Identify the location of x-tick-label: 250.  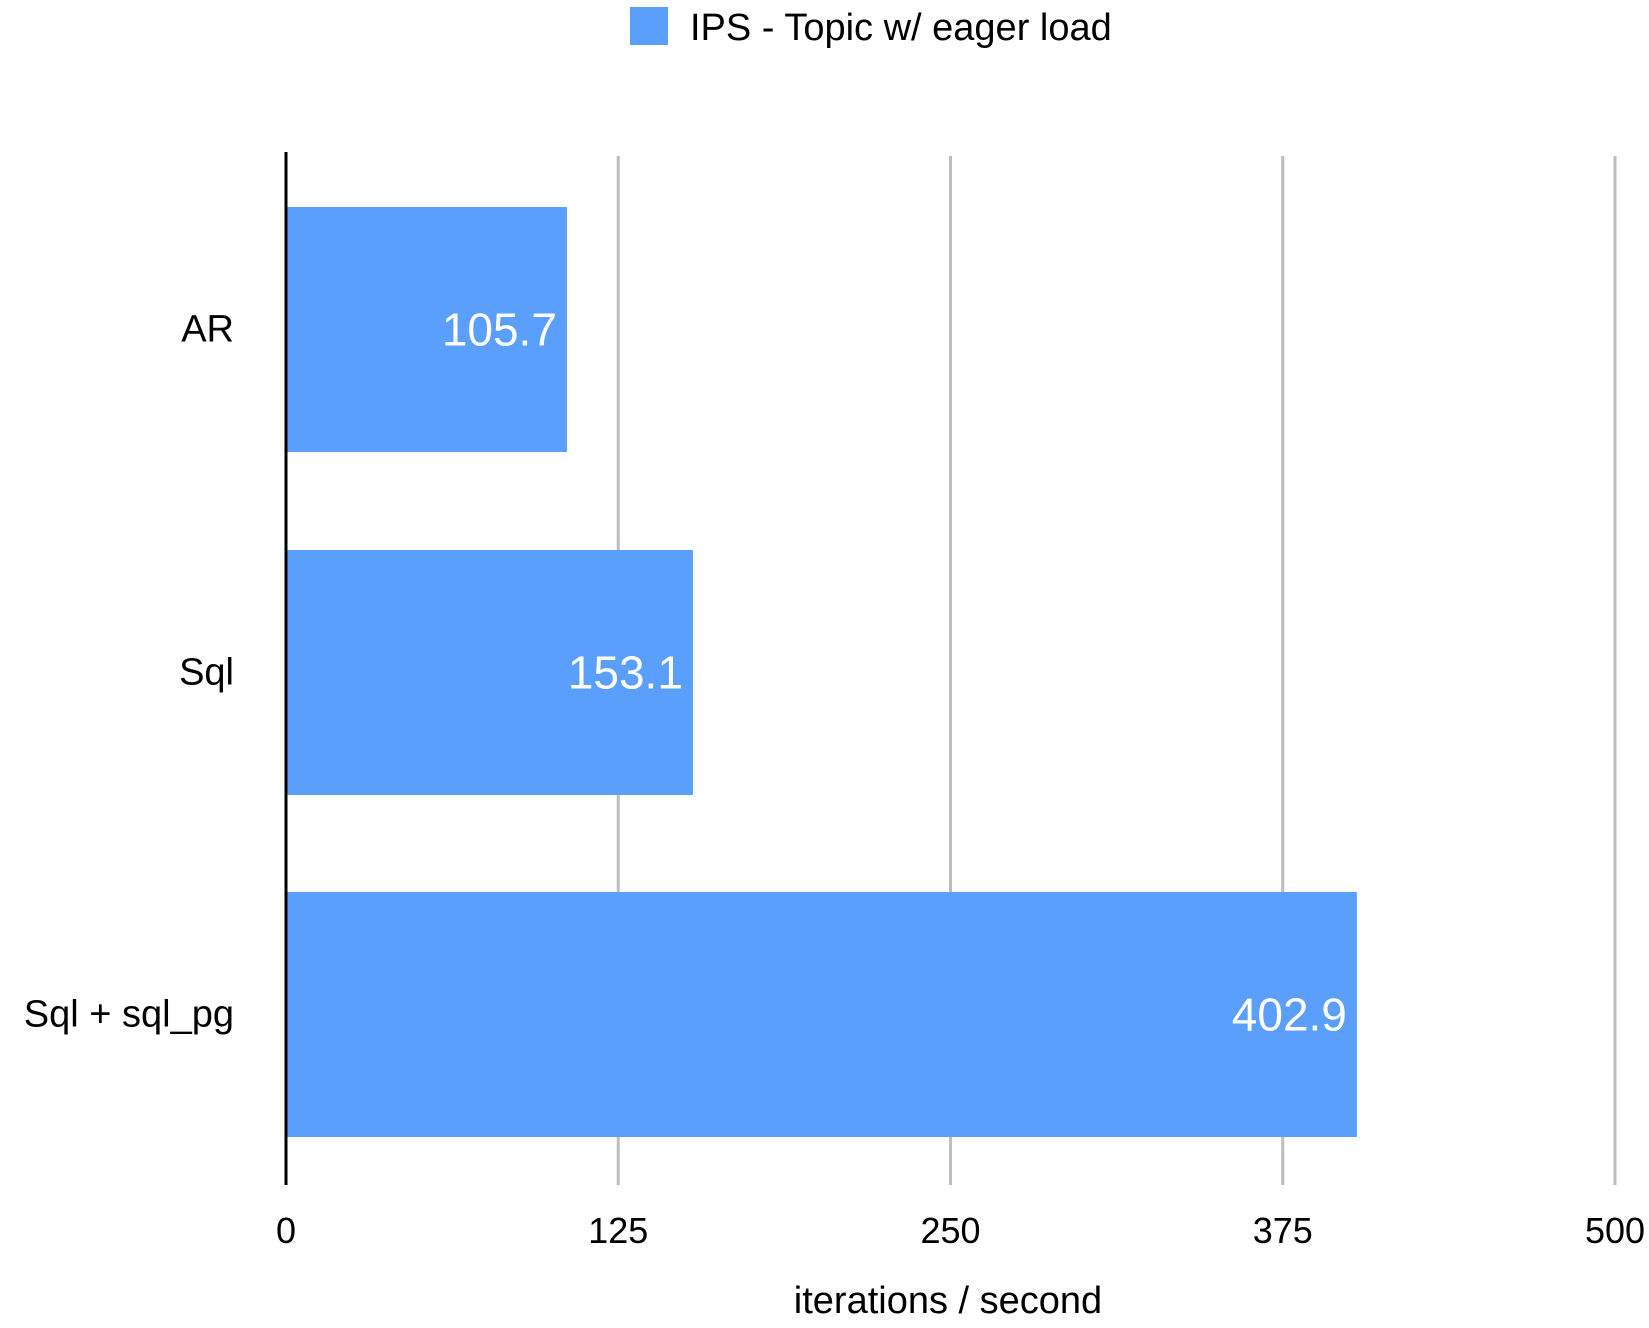
(950, 1230).